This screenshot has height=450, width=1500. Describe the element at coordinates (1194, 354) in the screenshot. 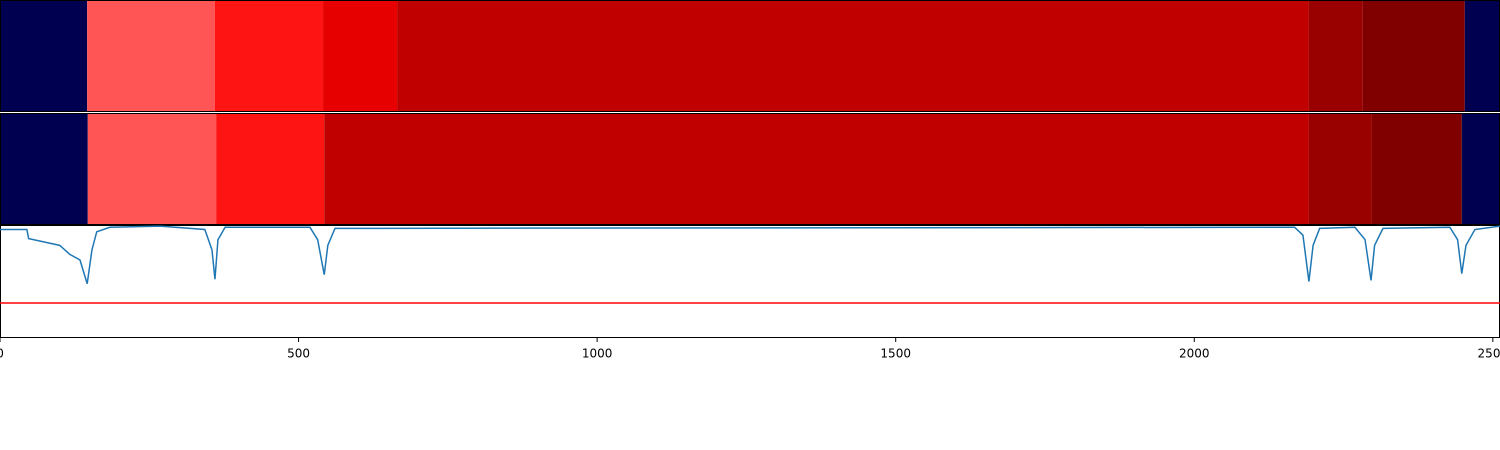

I see `x-tick-label: 2000` at that location.